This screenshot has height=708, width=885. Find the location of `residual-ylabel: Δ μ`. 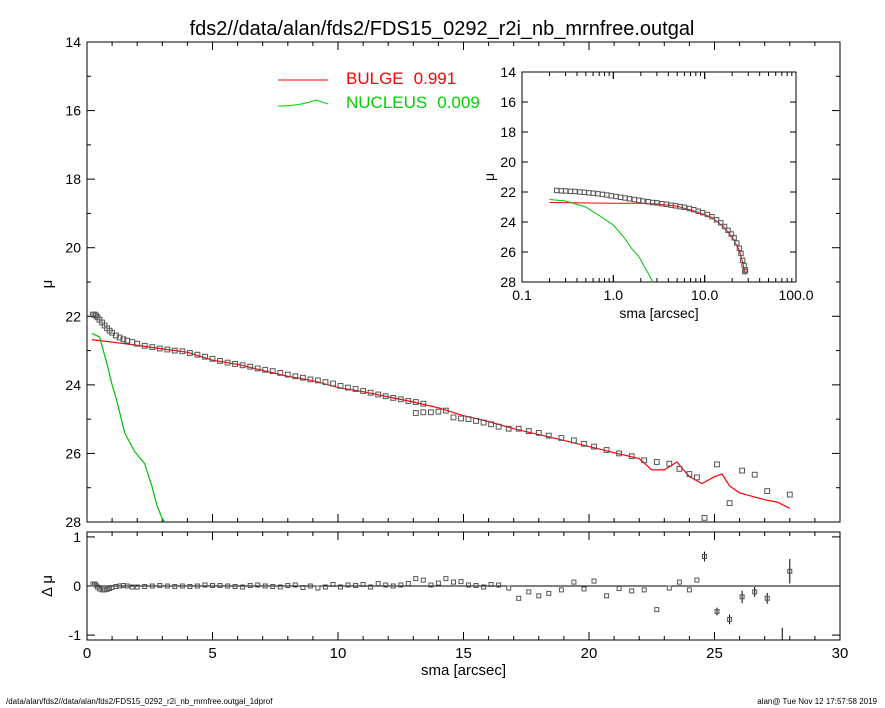

residual-ylabel: Δ μ is located at coordinates (47, 586).